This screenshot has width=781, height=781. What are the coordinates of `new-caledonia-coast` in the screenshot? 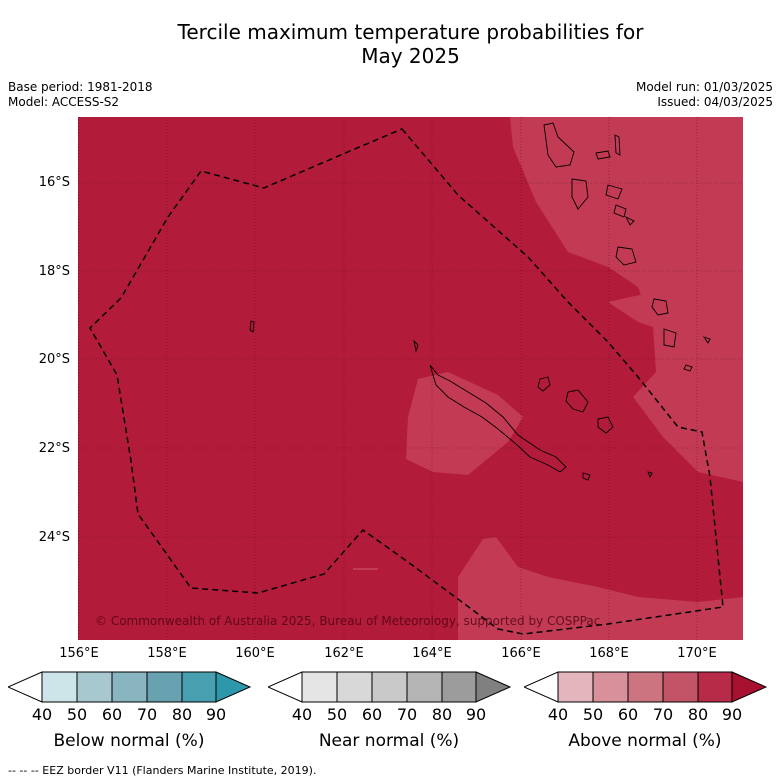 It's located at (498, 418).